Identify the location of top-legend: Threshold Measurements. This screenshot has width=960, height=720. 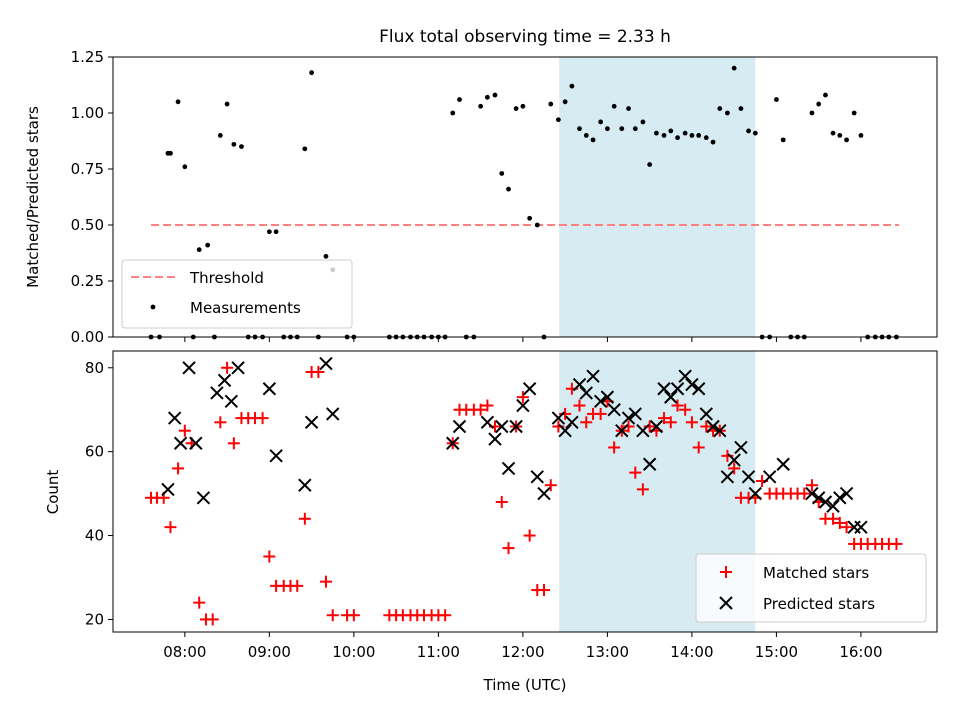
(237, 294).